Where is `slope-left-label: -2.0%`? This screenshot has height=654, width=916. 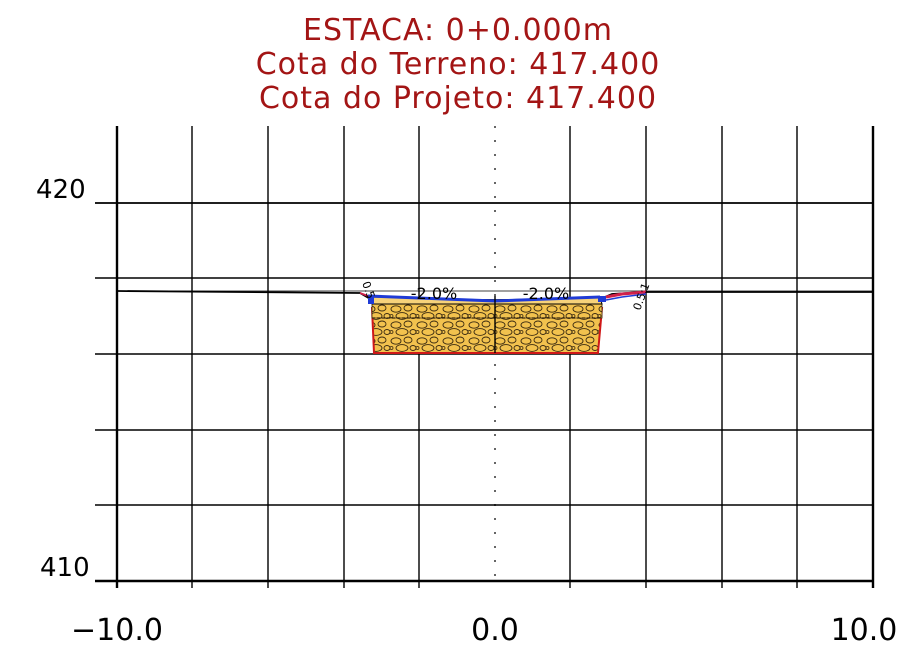 slope-left-label: -2.0% is located at coordinates (434, 293).